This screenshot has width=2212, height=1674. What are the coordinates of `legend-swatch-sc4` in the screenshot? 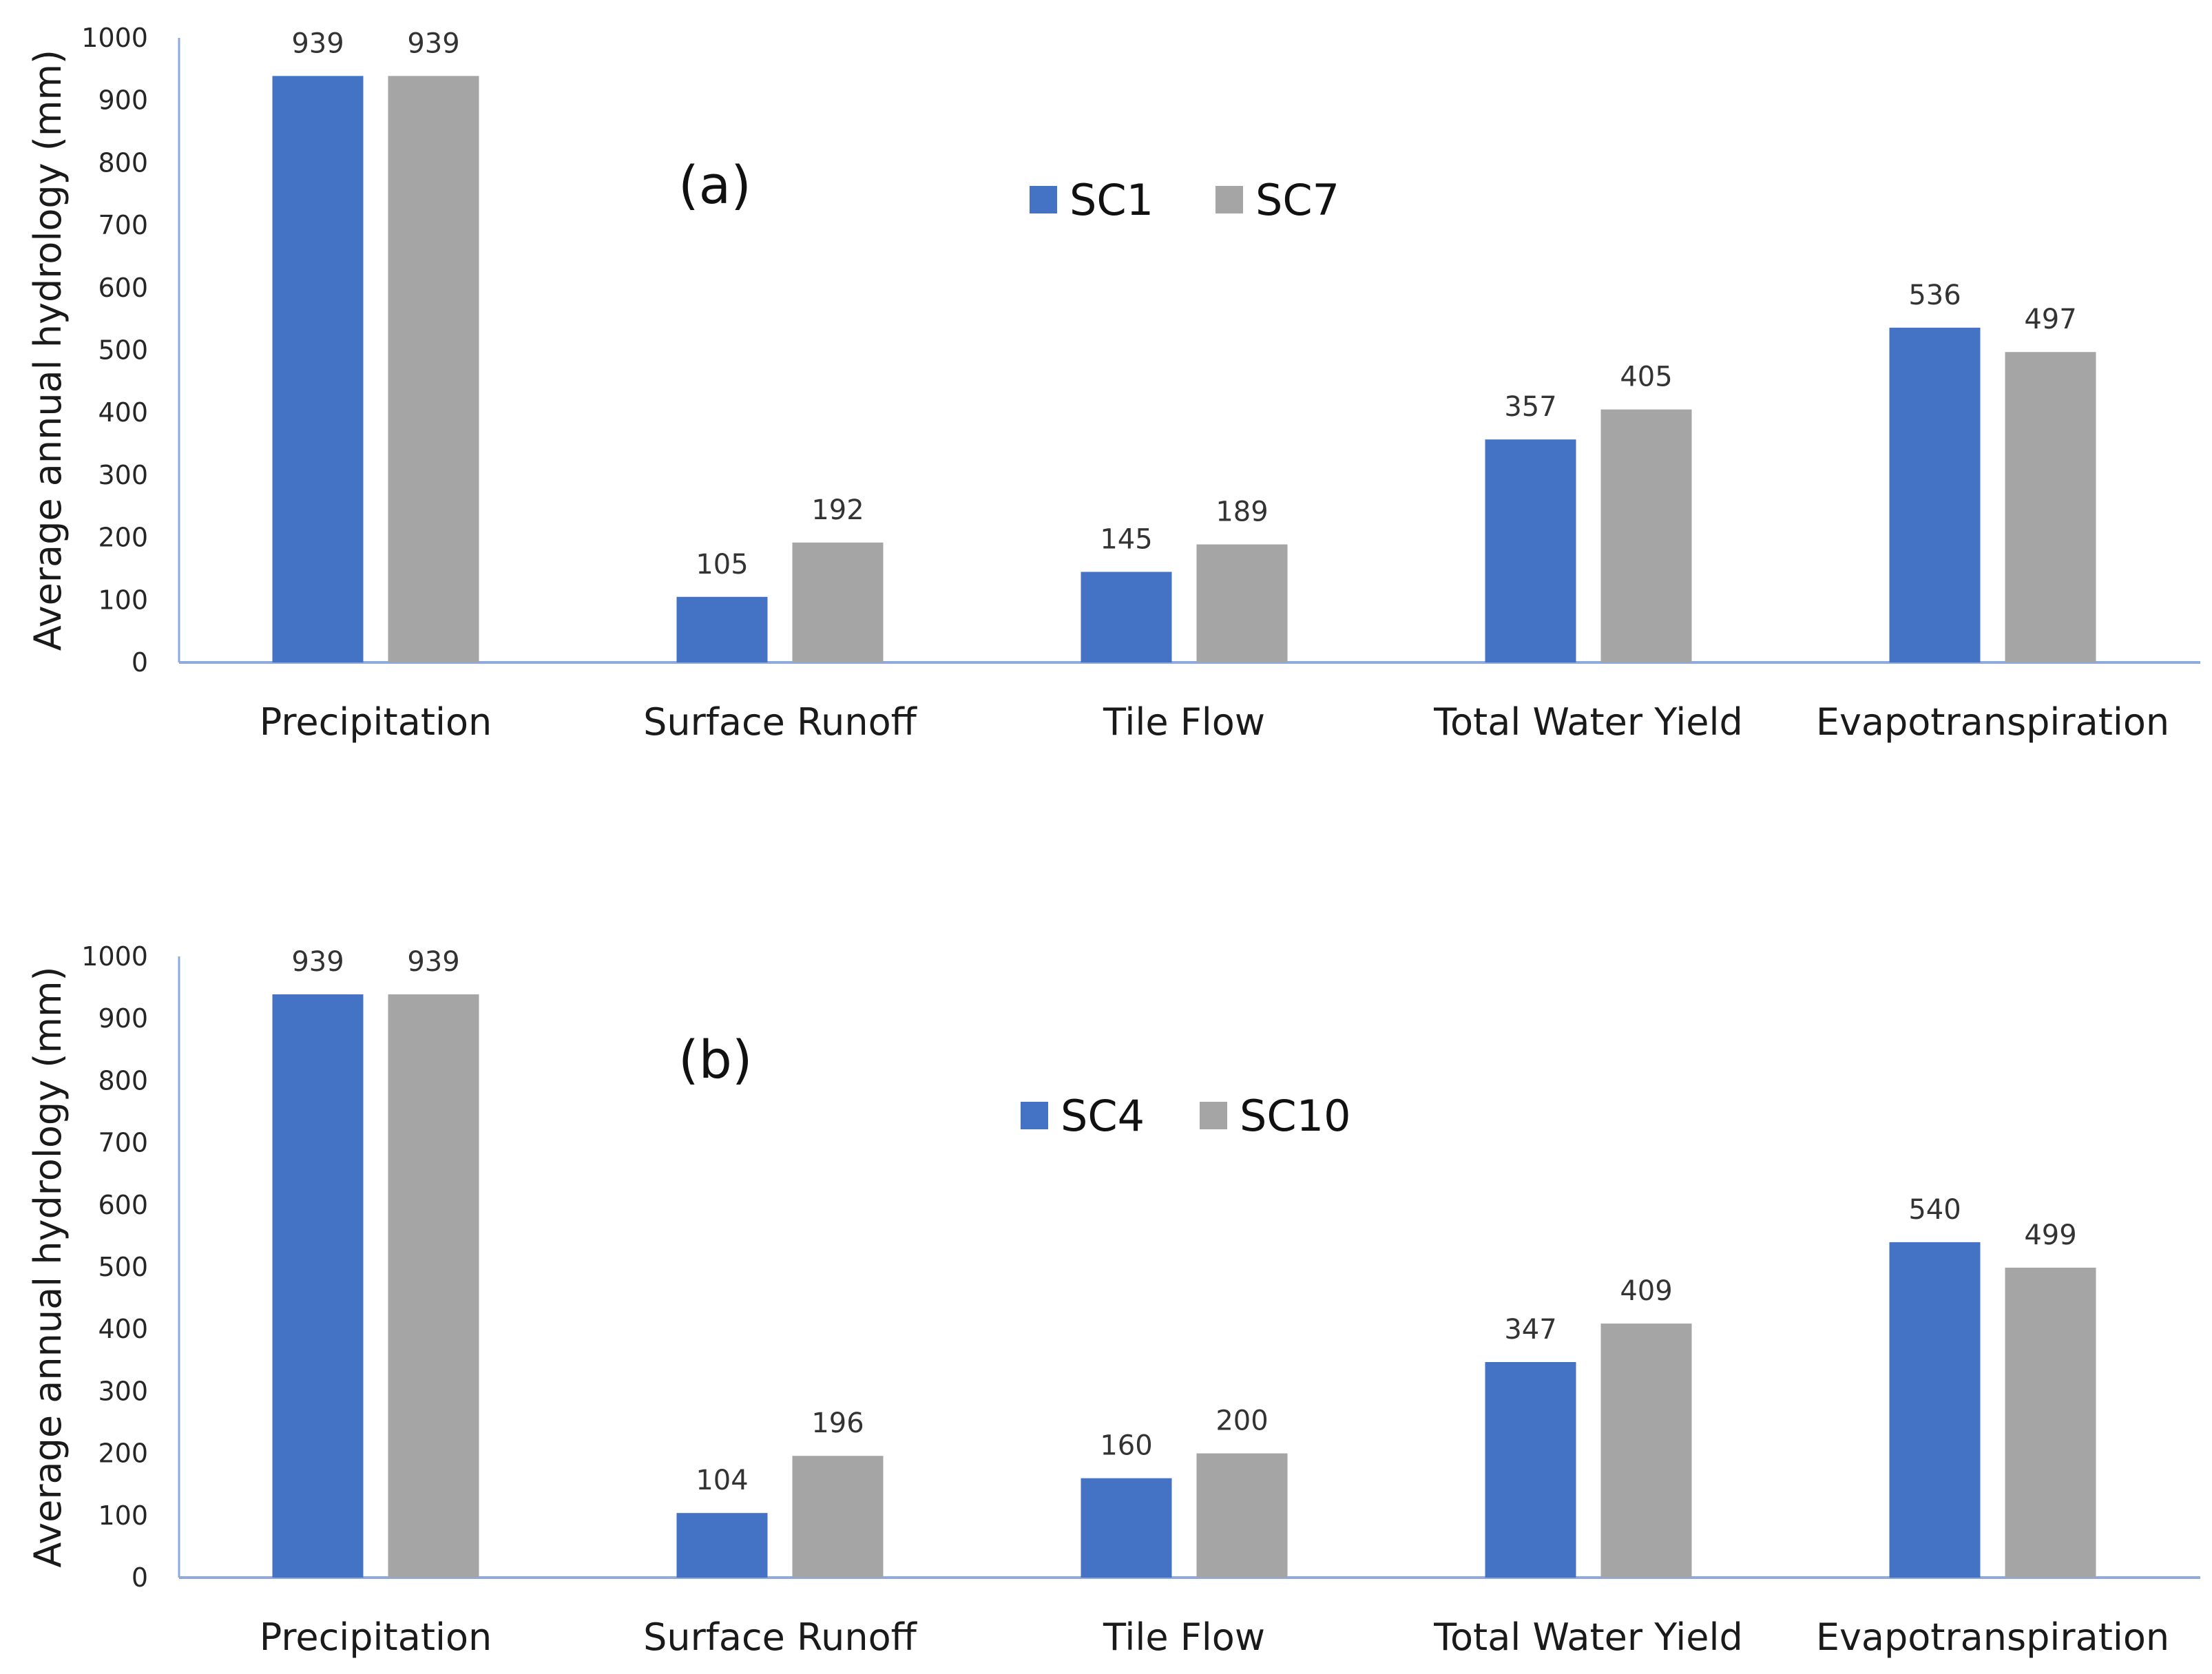 It's located at (1034, 1115).